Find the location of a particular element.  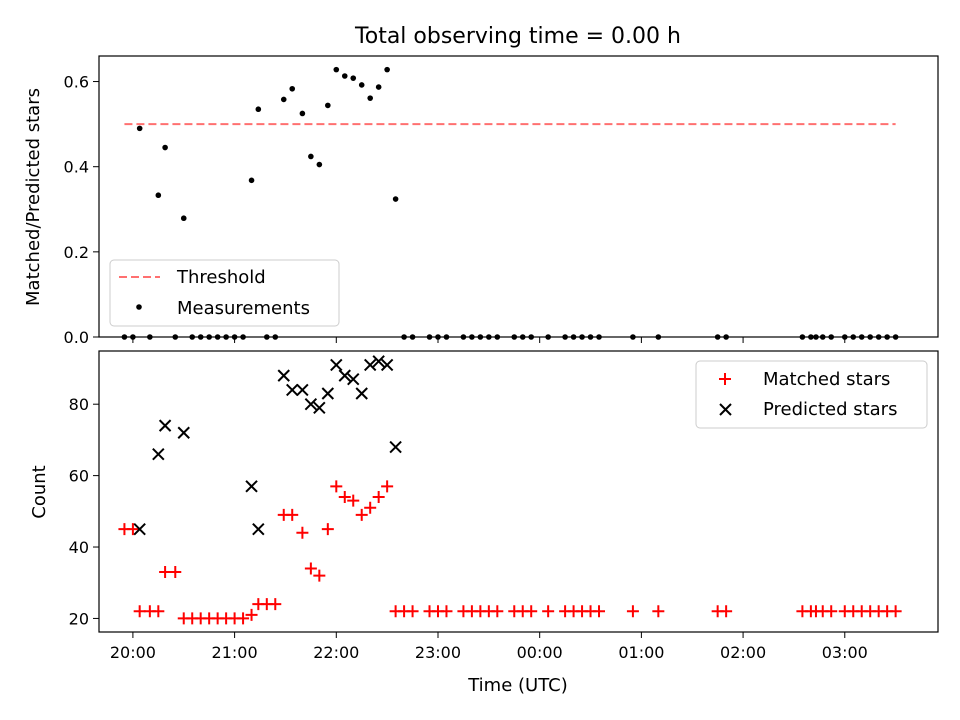

count-y-tick-label: 80 is located at coordinates (79, 404).